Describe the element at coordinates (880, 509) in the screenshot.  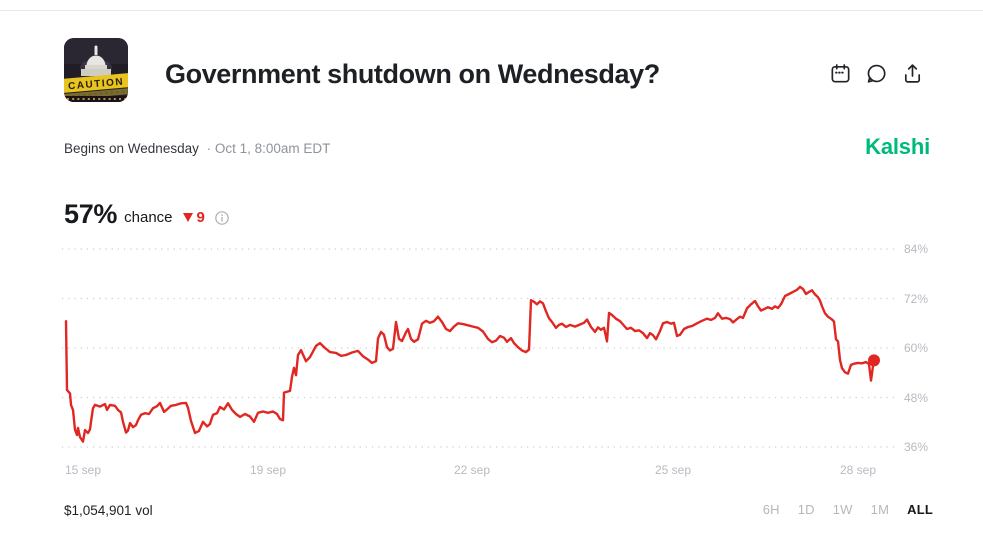
I see `range-1m: 1M` at that location.